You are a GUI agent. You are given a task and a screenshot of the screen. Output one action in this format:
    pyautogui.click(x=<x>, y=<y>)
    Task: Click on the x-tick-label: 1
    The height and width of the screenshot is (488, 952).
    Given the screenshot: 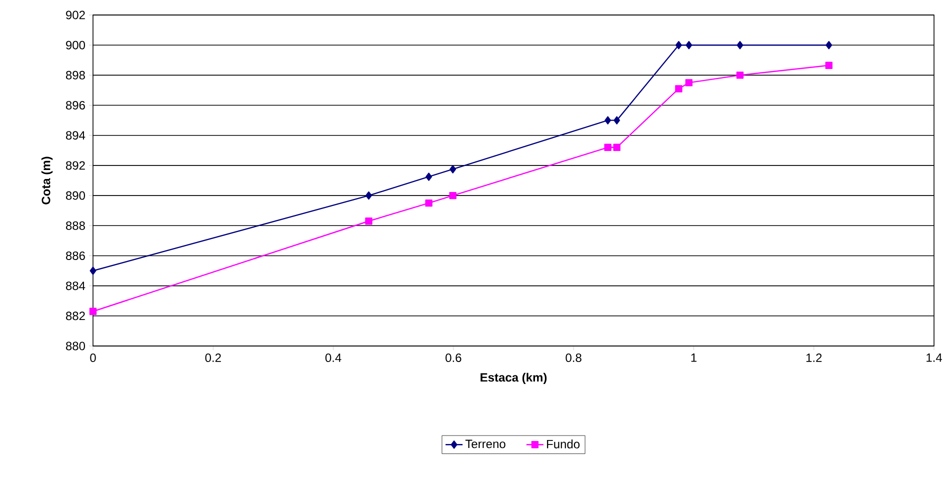 What is the action you would take?
    pyautogui.click(x=693, y=358)
    